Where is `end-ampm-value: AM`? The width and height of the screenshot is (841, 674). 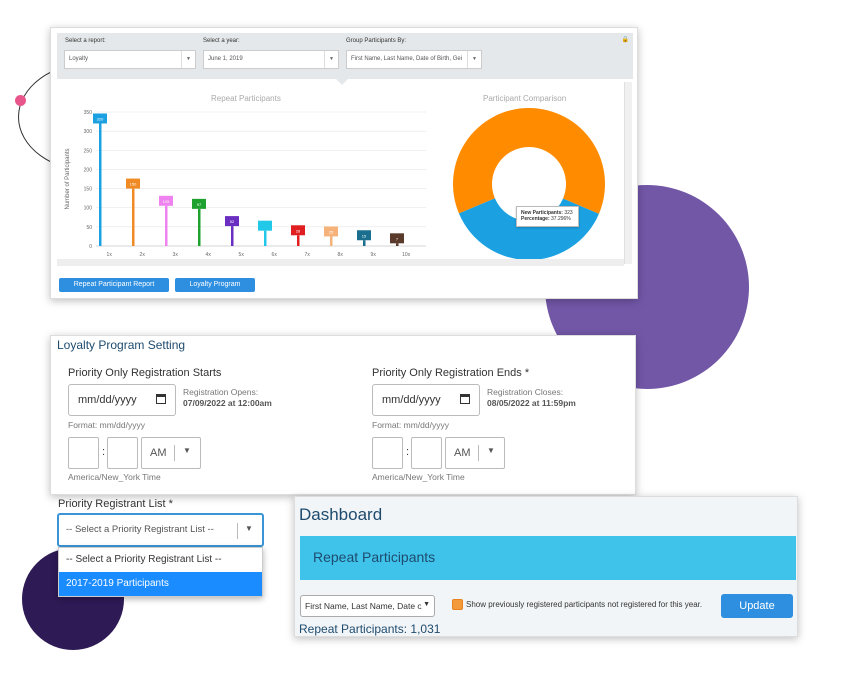
end-ampm-value: AM is located at coordinates (462, 453).